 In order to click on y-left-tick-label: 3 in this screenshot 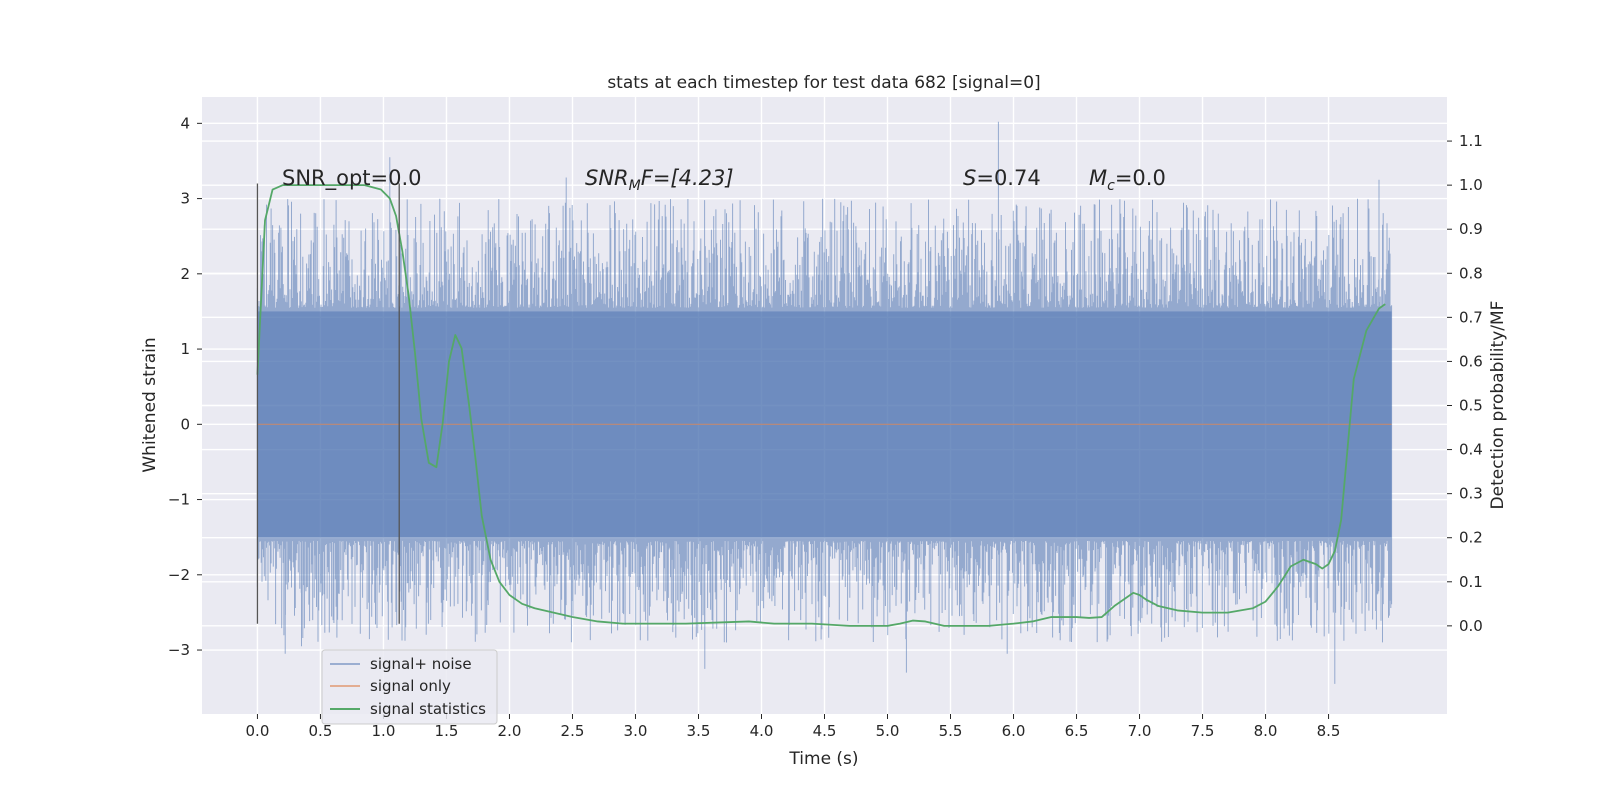, I will do `click(185, 199)`.